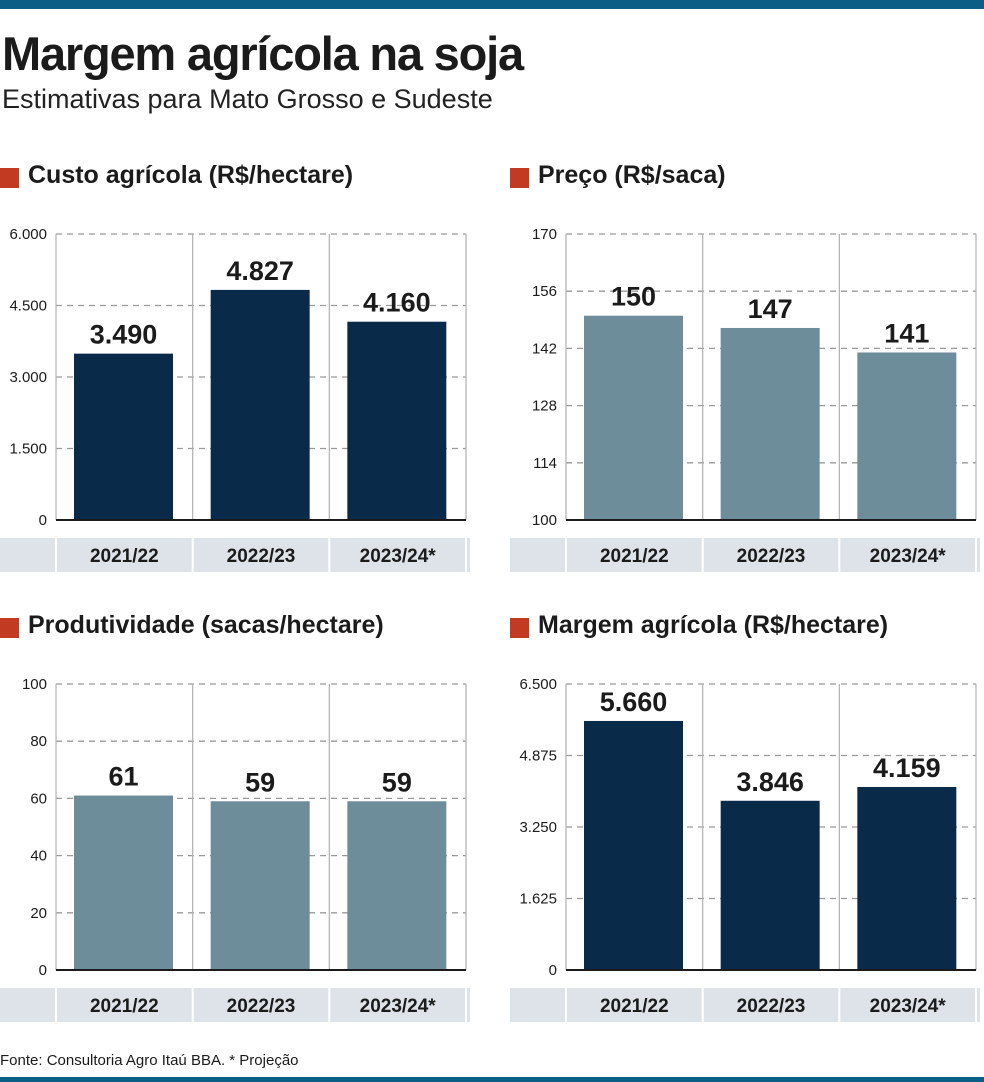 The height and width of the screenshot is (1082, 984). I want to click on value-label: 5.660, so click(634, 702).